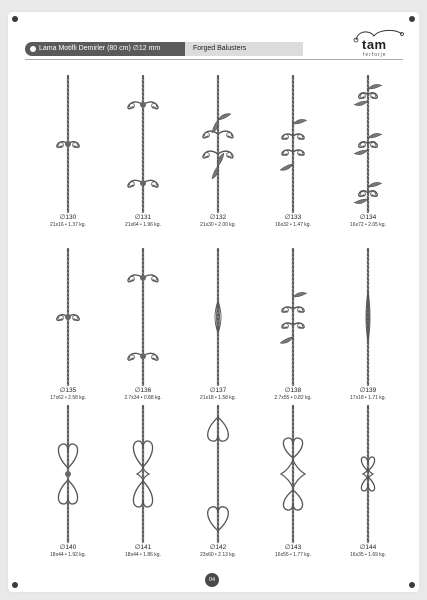 This screenshot has height=600, width=427. Describe the element at coordinates (68, 398) in the screenshot. I see `product-spec: 17x62 • 2.58 kg.` at that location.